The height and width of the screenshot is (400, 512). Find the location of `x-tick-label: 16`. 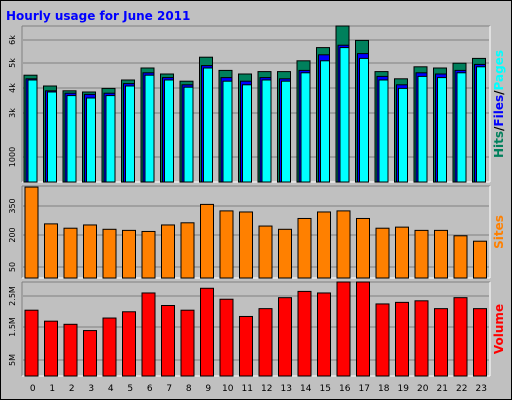

x-tick-label: 16 is located at coordinates (345, 389).